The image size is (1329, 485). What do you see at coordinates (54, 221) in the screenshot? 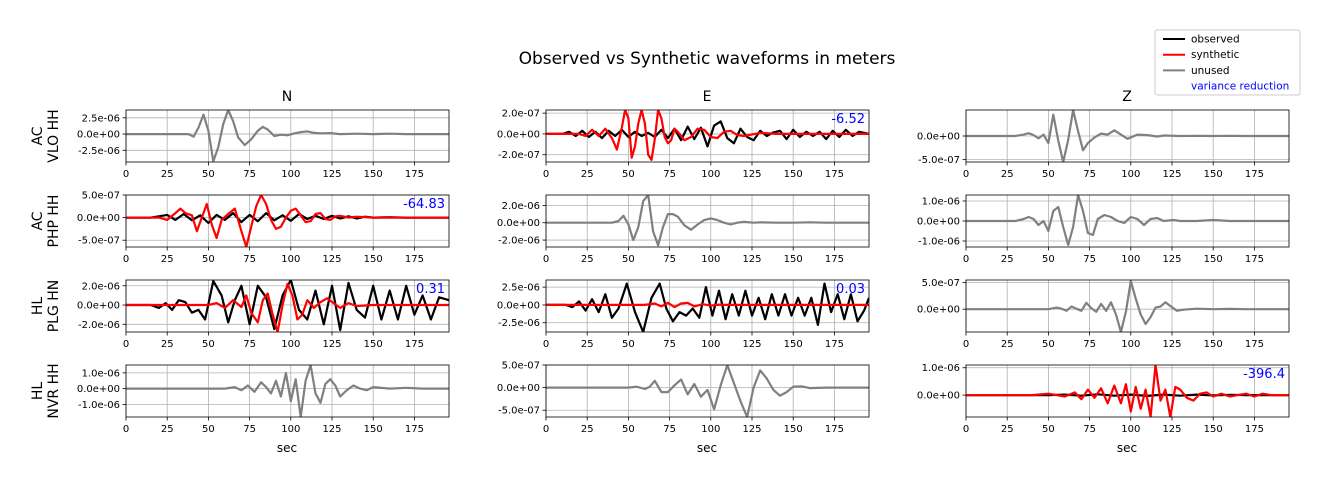
I see `row-station-label: PHP HH` at bounding box center [54, 221].